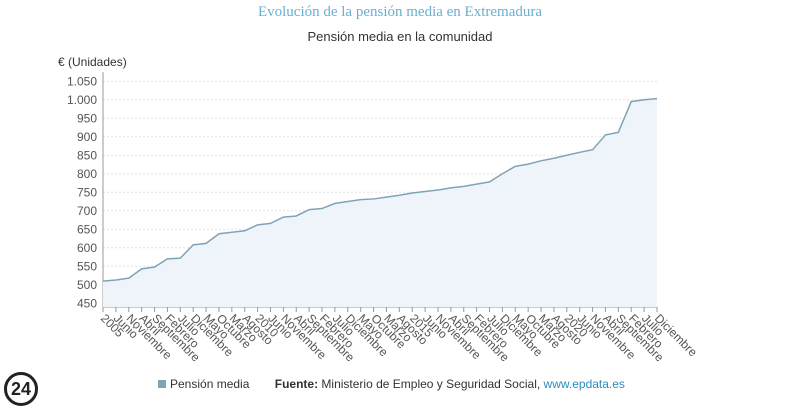 Image resolution: width=800 pixels, height=410 pixels. I want to click on y-tick-label: 1.000, so click(82, 100).